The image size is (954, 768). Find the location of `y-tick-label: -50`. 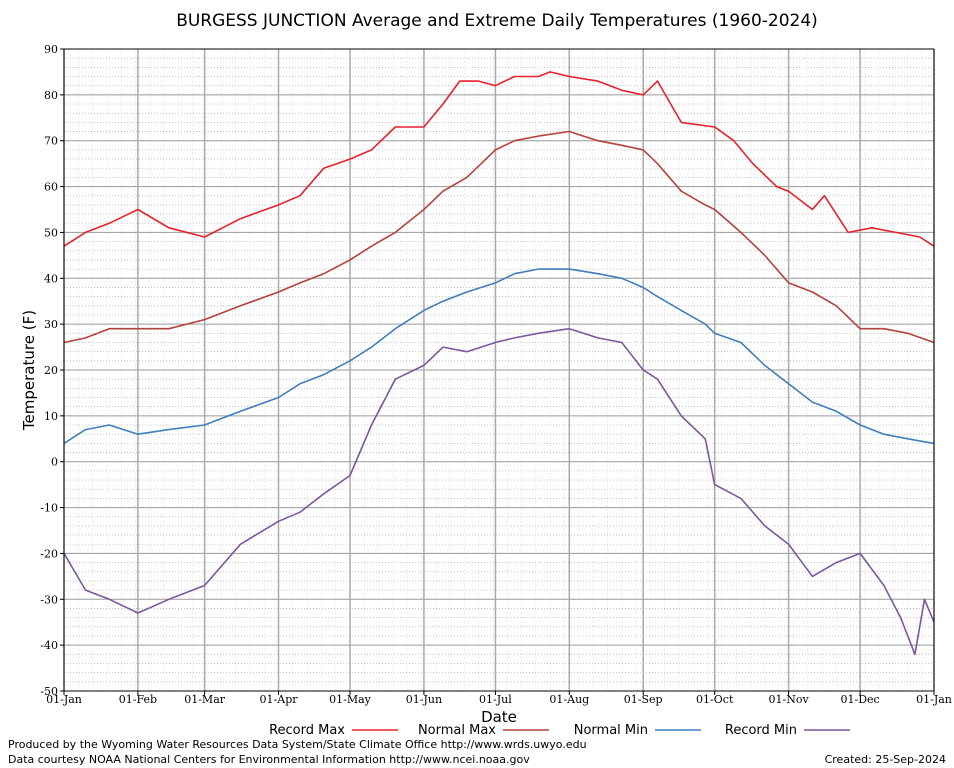

y-tick-label: -50 is located at coordinates (49, 691).